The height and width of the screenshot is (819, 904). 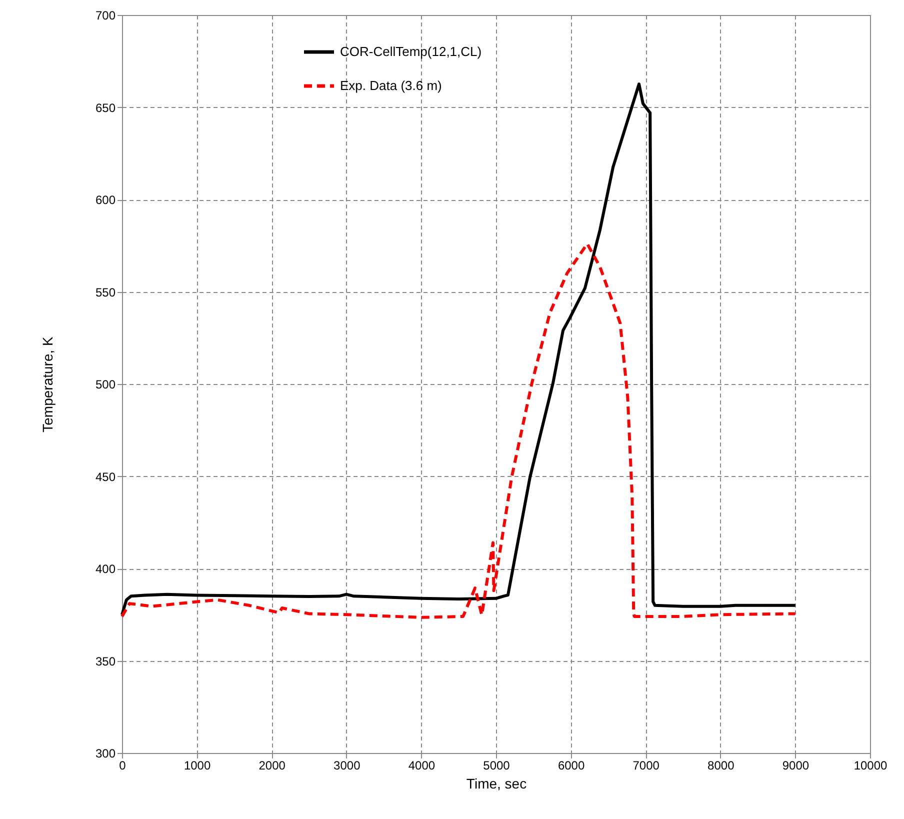 What do you see at coordinates (197, 765) in the screenshot?
I see `x-tick-label: 1000` at bounding box center [197, 765].